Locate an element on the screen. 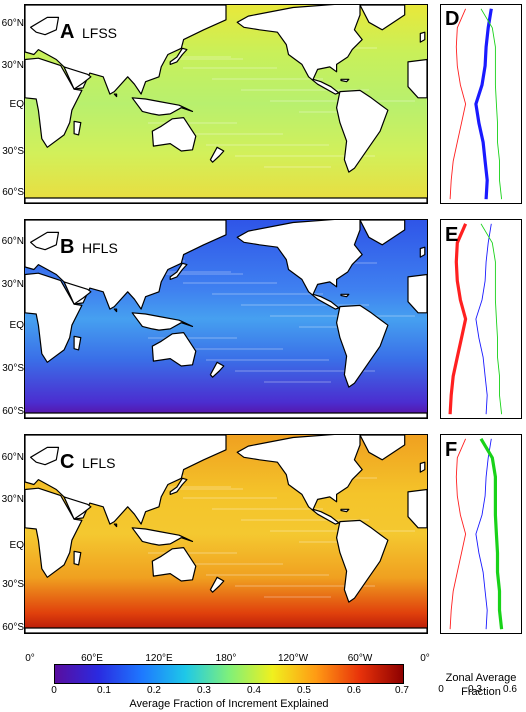 The image size is (526, 712). colorbar-gradient is located at coordinates (229, 674).